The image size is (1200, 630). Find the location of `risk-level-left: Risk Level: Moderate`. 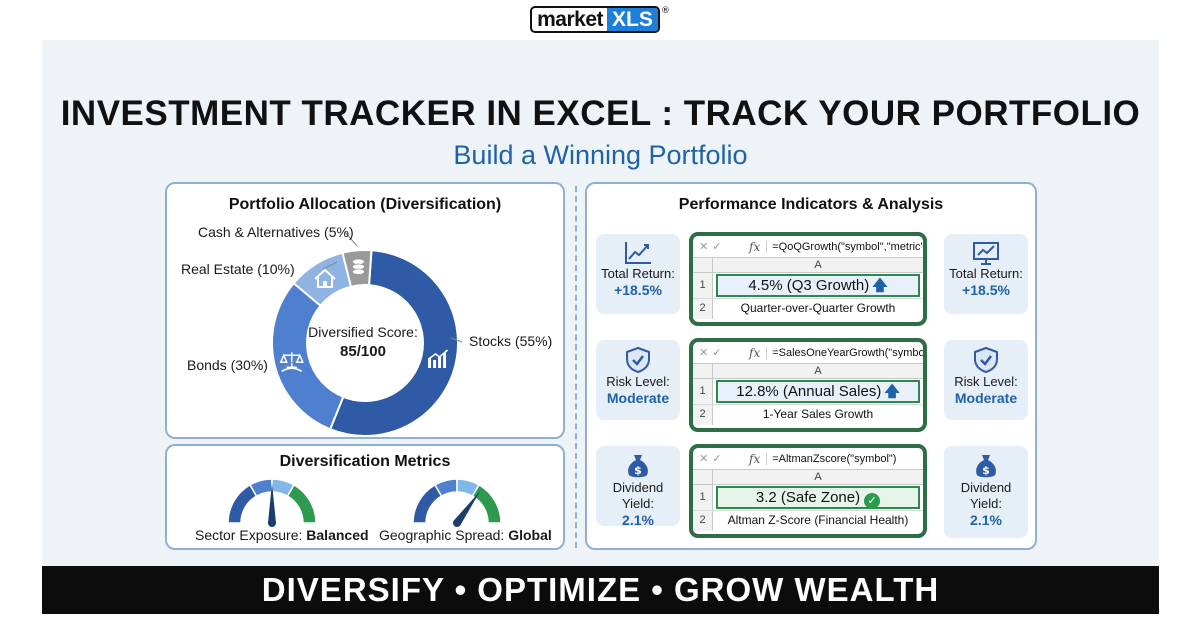

risk-level-left: Risk Level: Moderate is located at coordinates (638, 380).